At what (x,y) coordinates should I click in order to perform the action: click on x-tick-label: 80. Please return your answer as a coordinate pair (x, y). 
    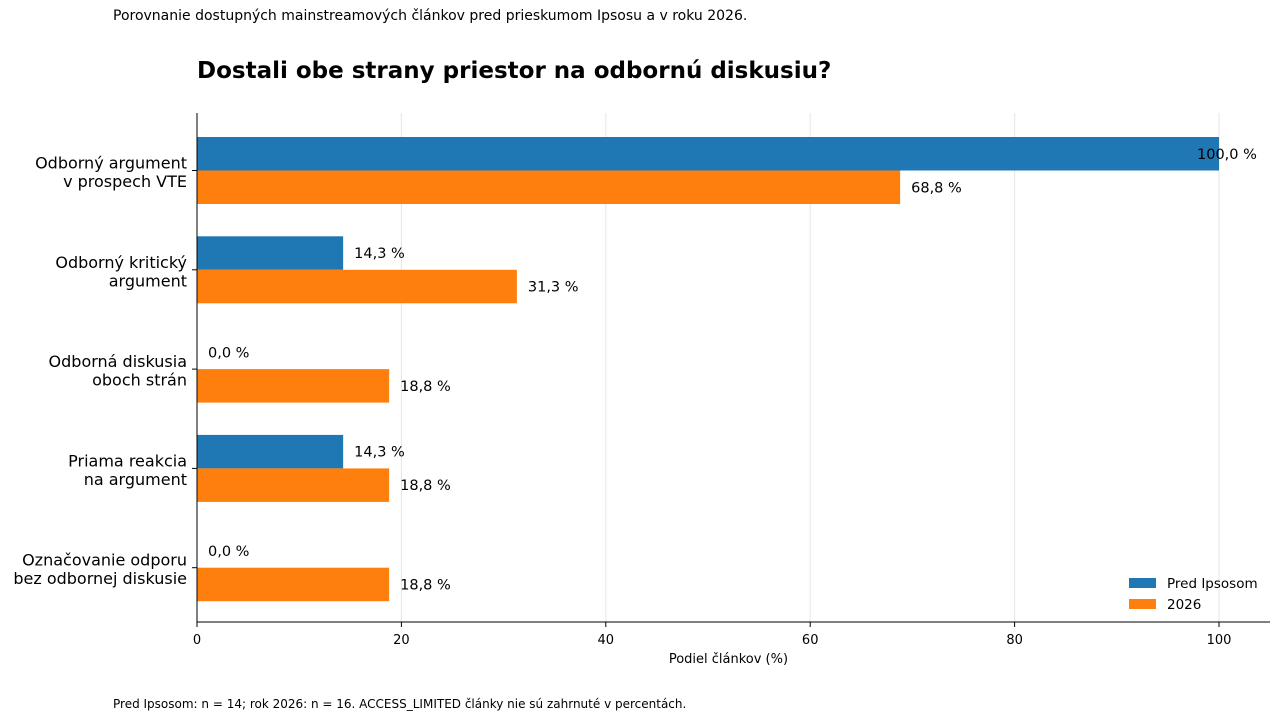
    Looking at the image, I should click on (1014, 640).